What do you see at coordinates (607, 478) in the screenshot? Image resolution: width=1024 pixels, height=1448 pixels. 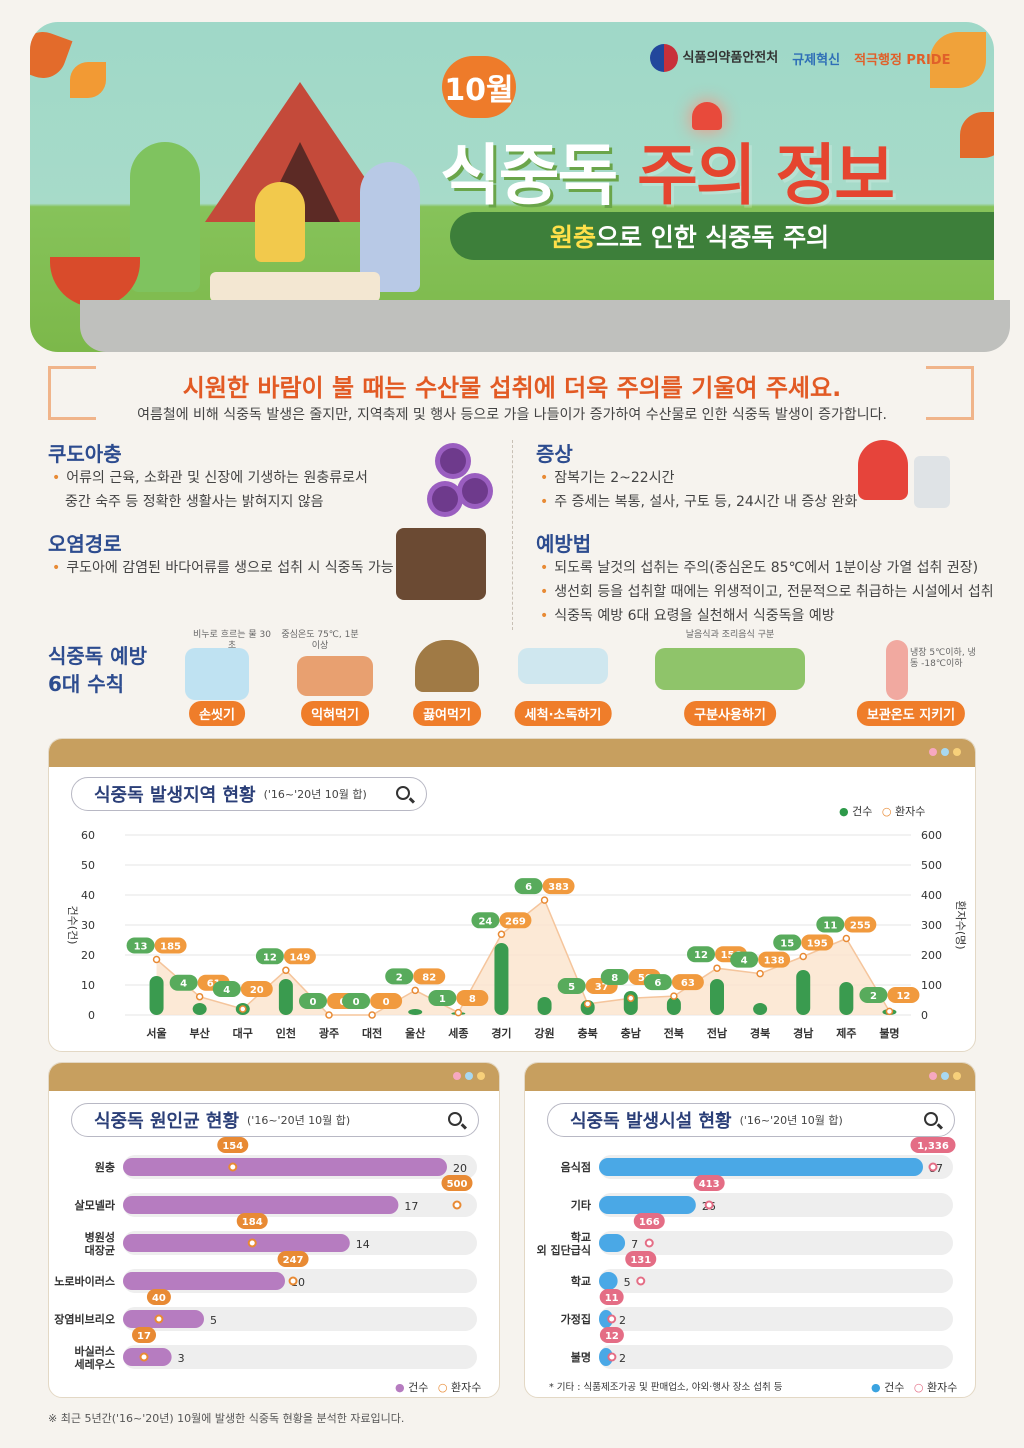 I see `list-item: • 잠복기는 2~22시간` at bounding box center [607, 478].